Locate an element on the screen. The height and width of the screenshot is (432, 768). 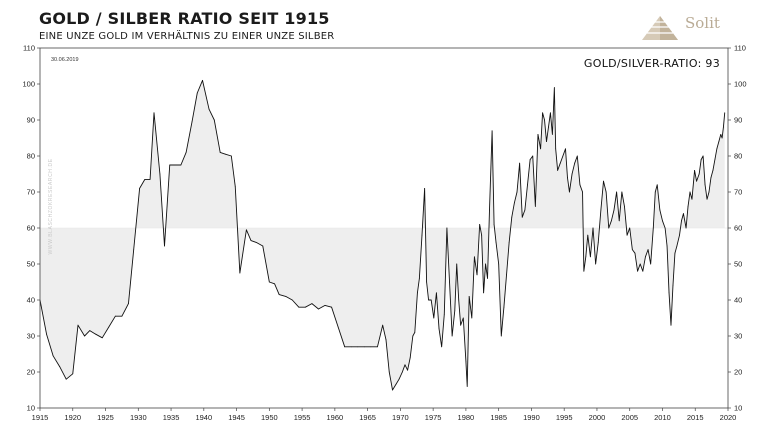
x-tick-label: 1990 is located at coordinates (531, 417).